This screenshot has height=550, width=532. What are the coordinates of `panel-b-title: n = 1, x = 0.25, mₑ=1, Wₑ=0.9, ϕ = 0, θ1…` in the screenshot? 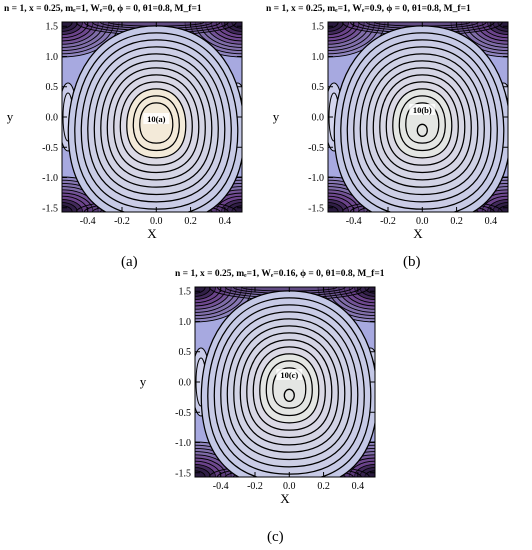 It's located at (368, 9).